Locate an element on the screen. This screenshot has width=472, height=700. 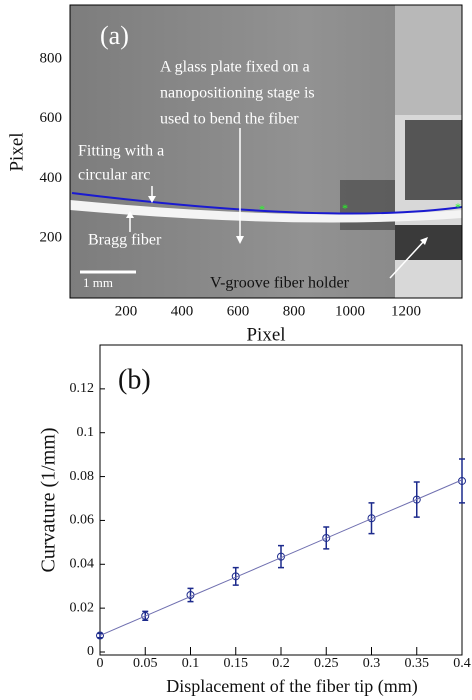
y-tick-label: 0.12 is located at coordinates (82, 388).